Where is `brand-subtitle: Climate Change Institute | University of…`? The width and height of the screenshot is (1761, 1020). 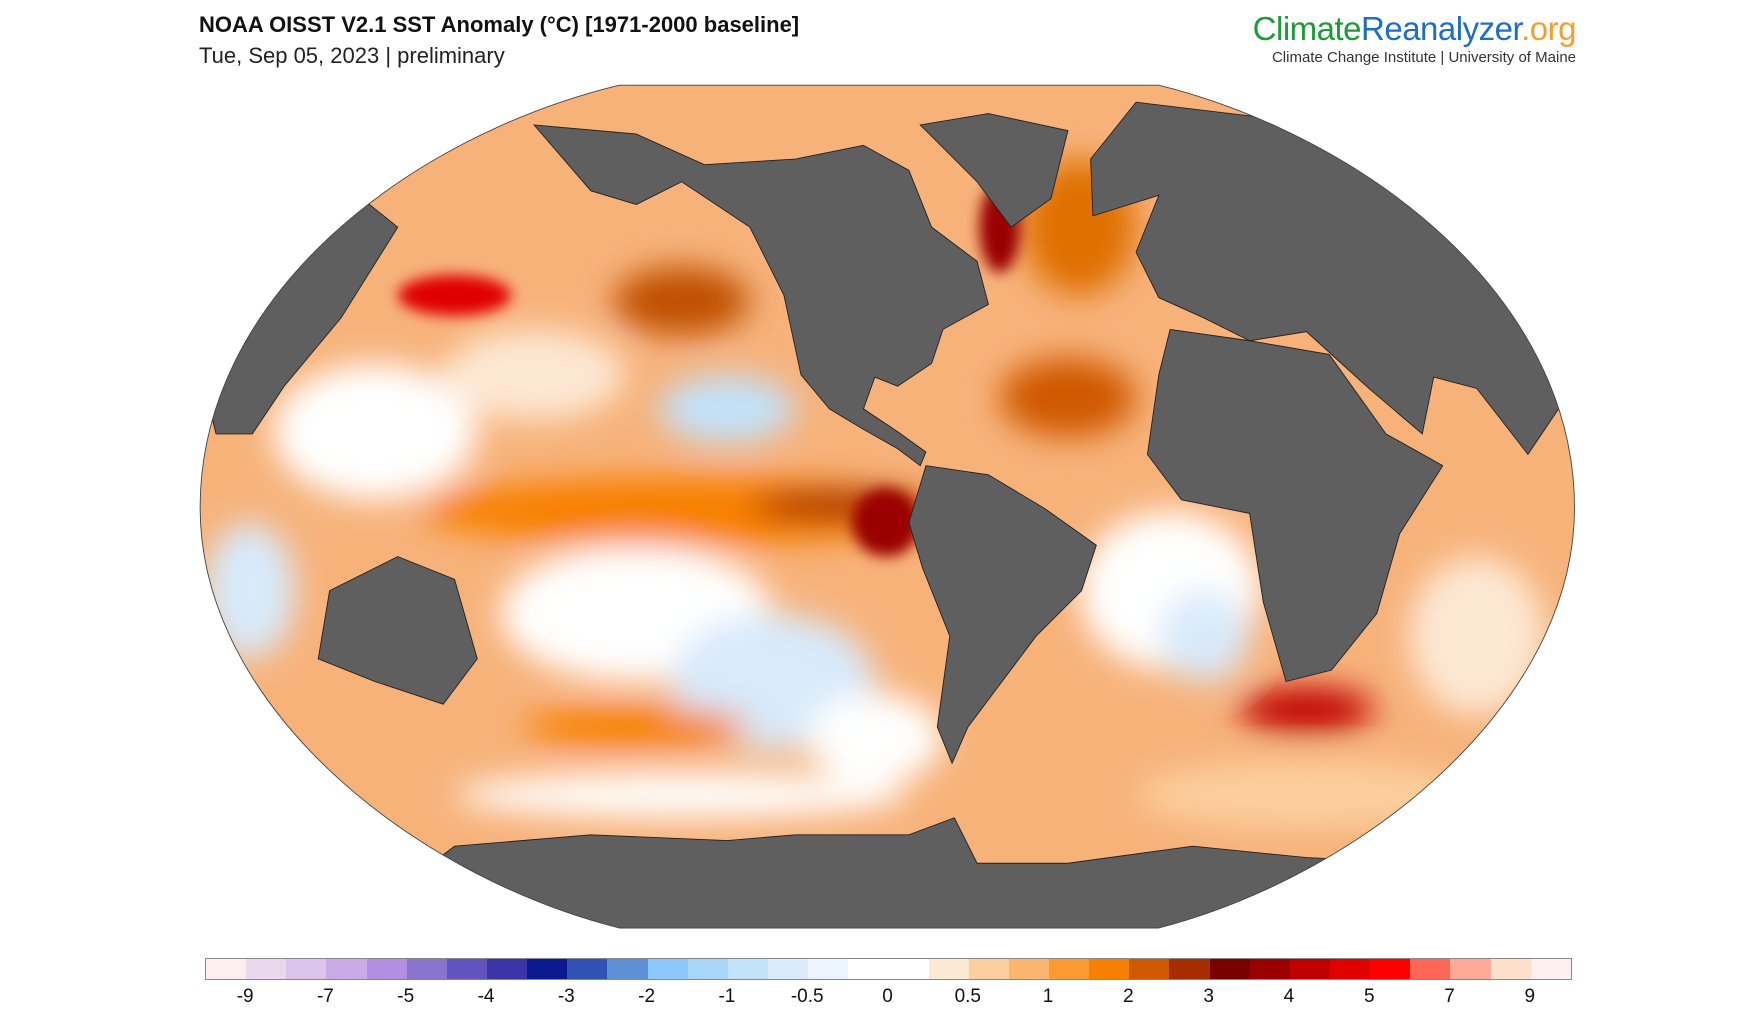 brand-subtitle: Climate Change Institute | University of… is located at coordinates (1423, 57).